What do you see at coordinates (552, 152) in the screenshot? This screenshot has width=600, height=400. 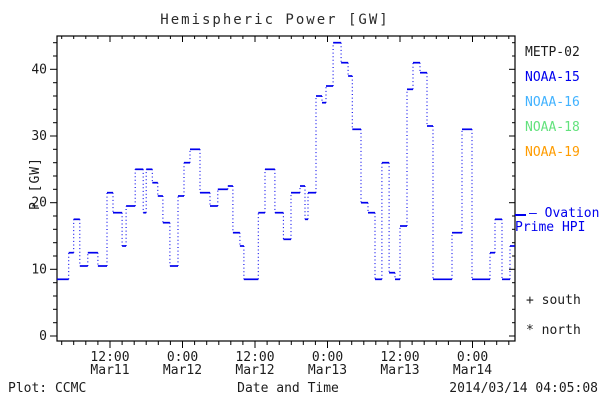 I see `legend-satellite-noaa-19: NOAA-19` at bounding box center [552, 152].